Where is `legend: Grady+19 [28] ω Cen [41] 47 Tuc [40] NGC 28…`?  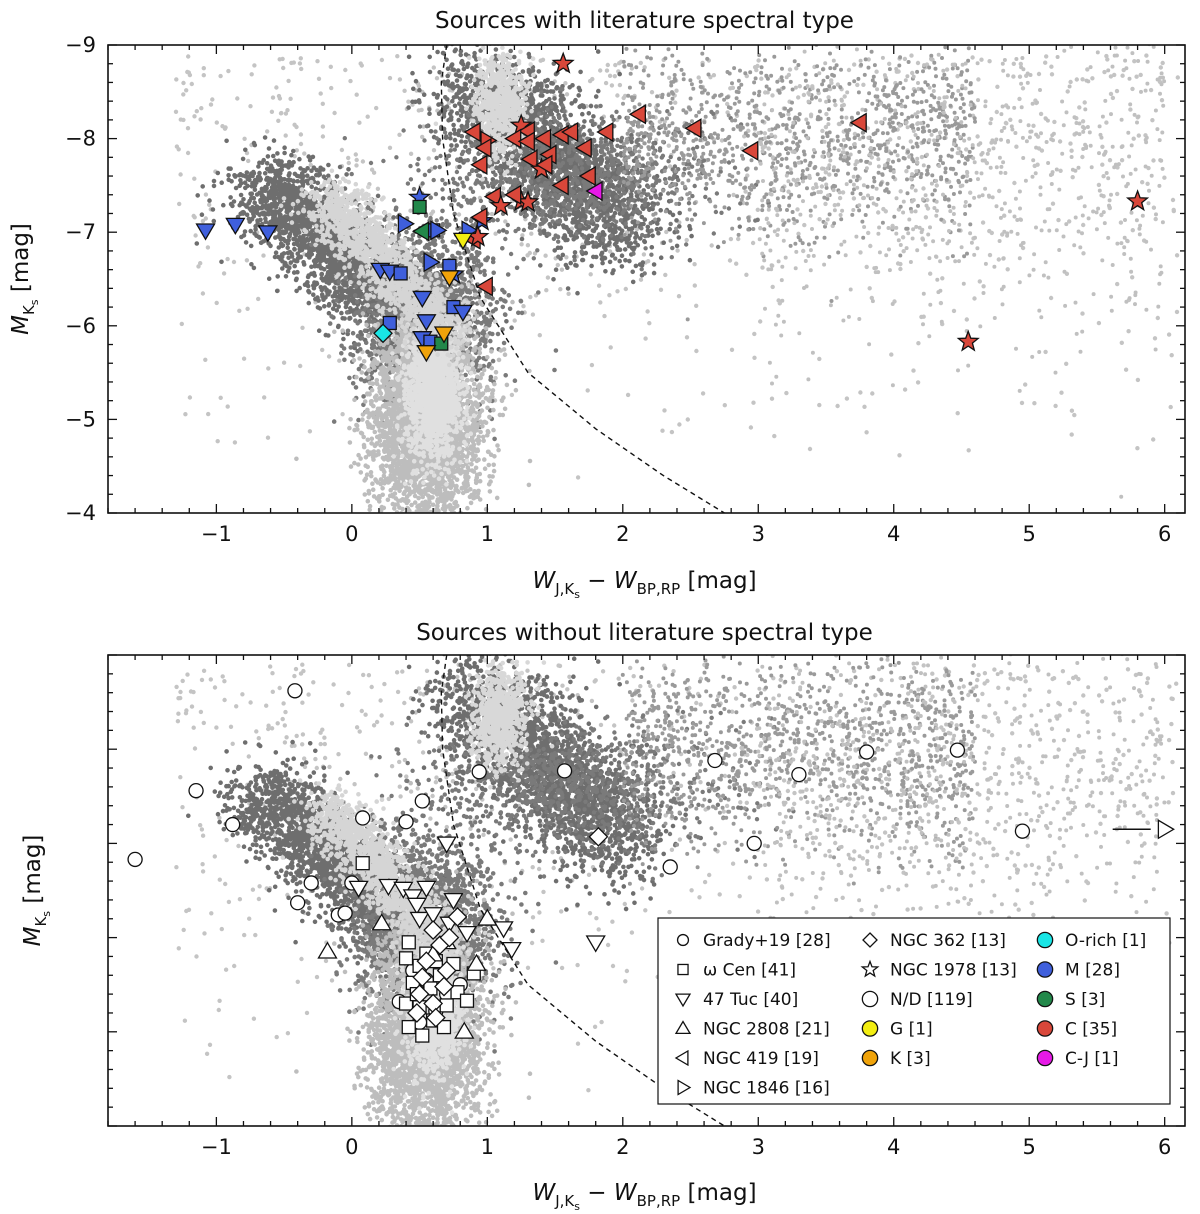
legend: Grady+19 [28] ω Cen [41] 47 Tuc [40] NGC 28… is located at coordinates (914, 1011).